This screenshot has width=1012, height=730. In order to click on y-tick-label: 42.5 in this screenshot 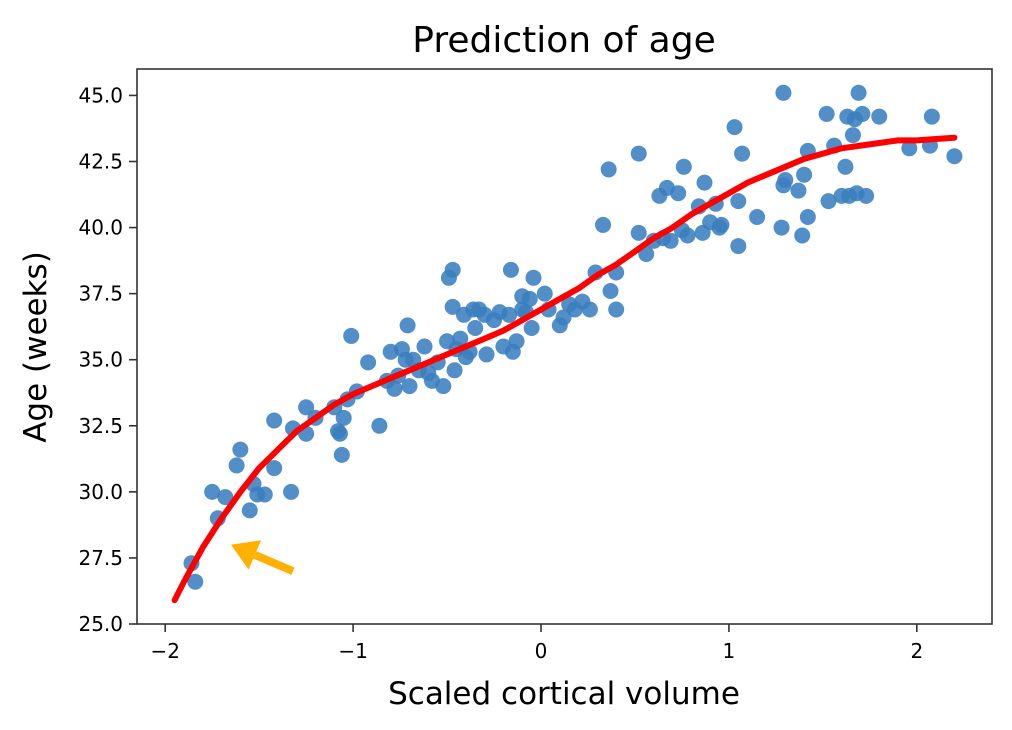, I will do `click(100, 162)`.